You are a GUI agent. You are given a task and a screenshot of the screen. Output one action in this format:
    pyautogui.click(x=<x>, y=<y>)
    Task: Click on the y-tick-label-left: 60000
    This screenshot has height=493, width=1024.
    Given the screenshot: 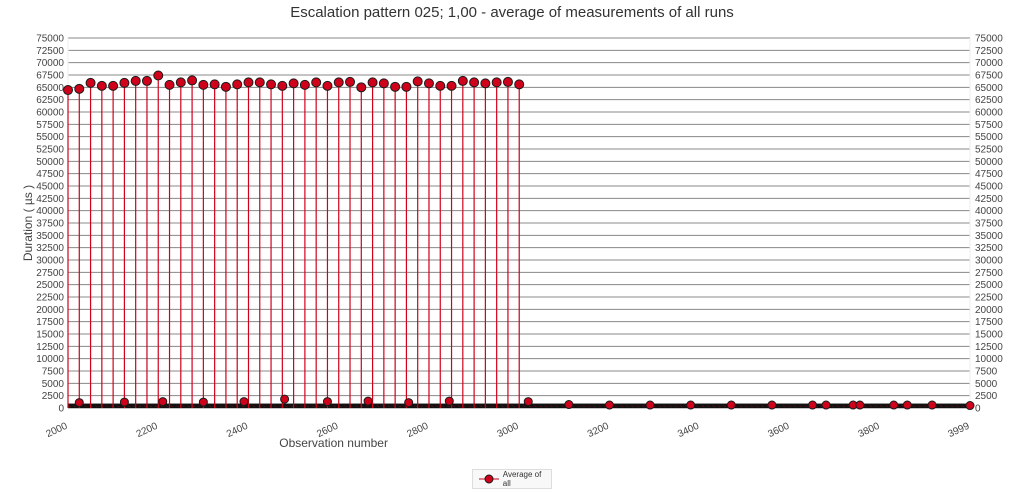 What is the action you would take?
    pyautogui.click(x=50, y=113)
    